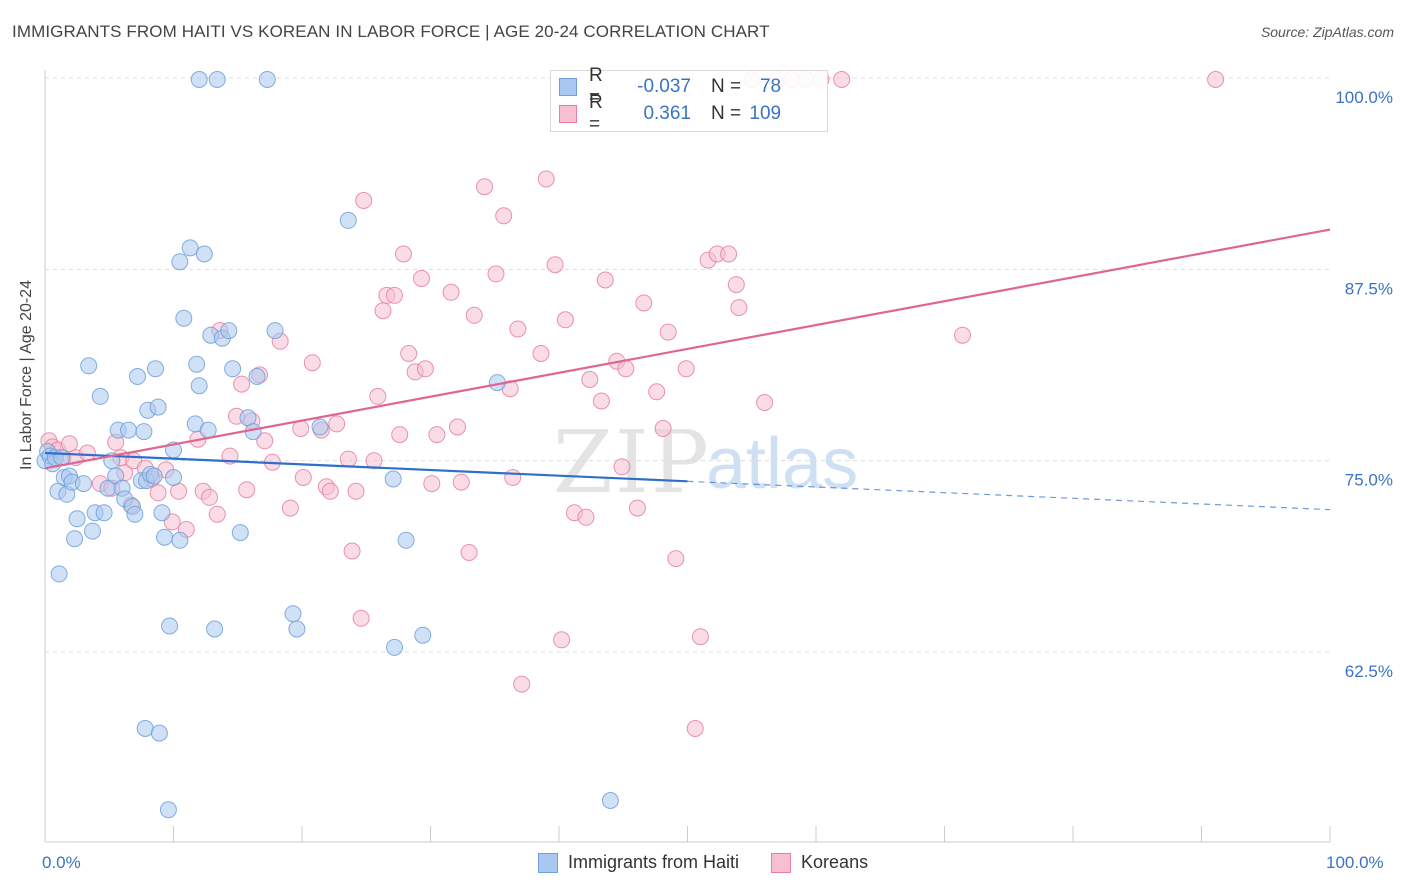  What do you see at coordinates (1364, 97) in the screenshot?
I see `y-tick-label: 100.0%` at bounding box center [1364, 97].